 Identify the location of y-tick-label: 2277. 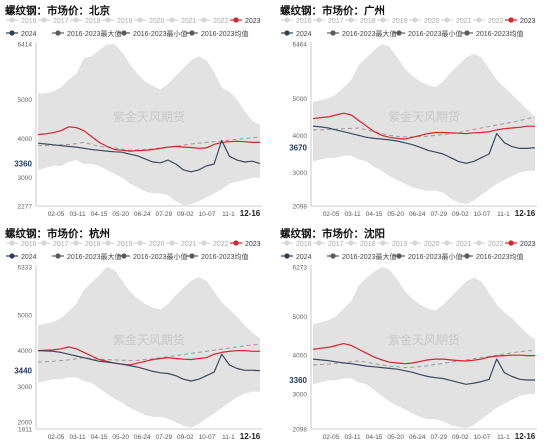
(25, 207).